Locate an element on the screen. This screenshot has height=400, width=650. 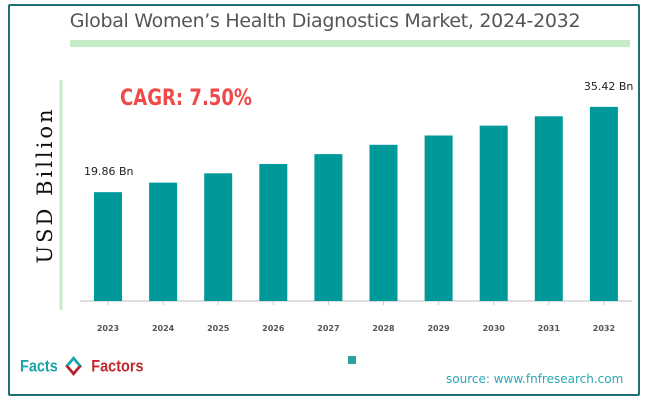
data-label-2032: 35.42 Bn is located at coordinates (609, 86).